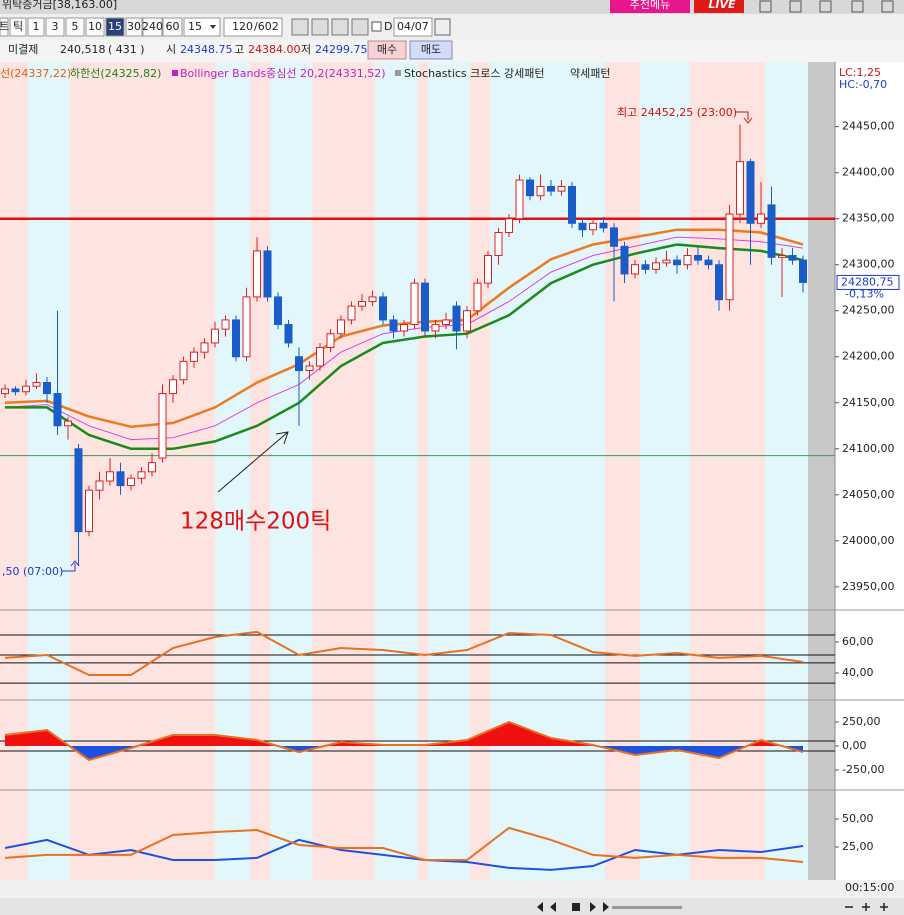 Image resolution: width=904 pixels, height=915 pixels. I want to click on bottom-bar, so click(452, 906).